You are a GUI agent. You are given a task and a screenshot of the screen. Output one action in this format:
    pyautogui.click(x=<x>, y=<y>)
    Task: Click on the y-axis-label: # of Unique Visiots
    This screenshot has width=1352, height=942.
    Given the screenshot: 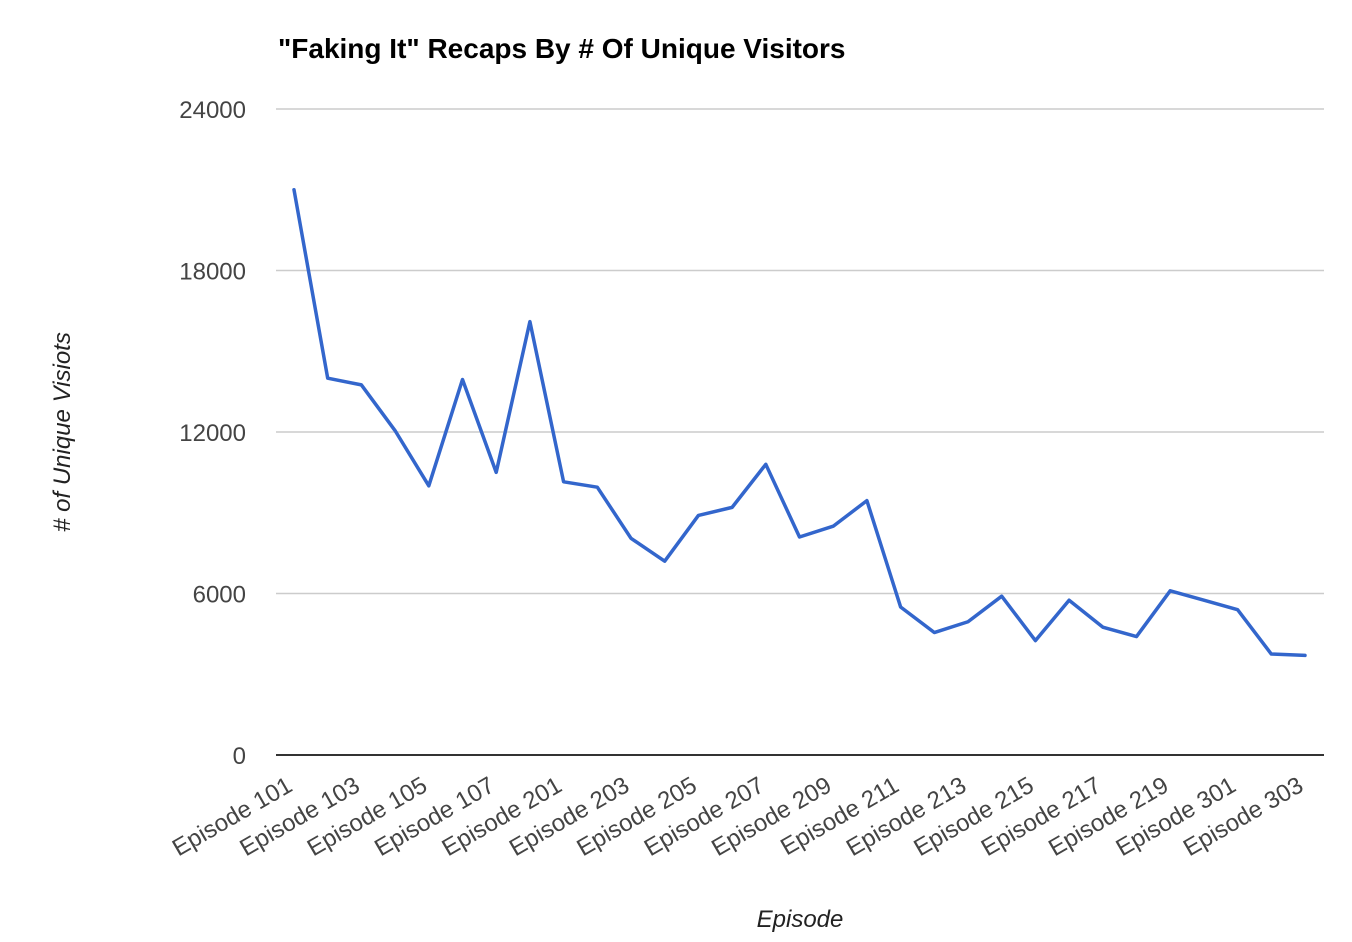 What is the action you would take?
    pyautogui.click(x=62, y=432)
    